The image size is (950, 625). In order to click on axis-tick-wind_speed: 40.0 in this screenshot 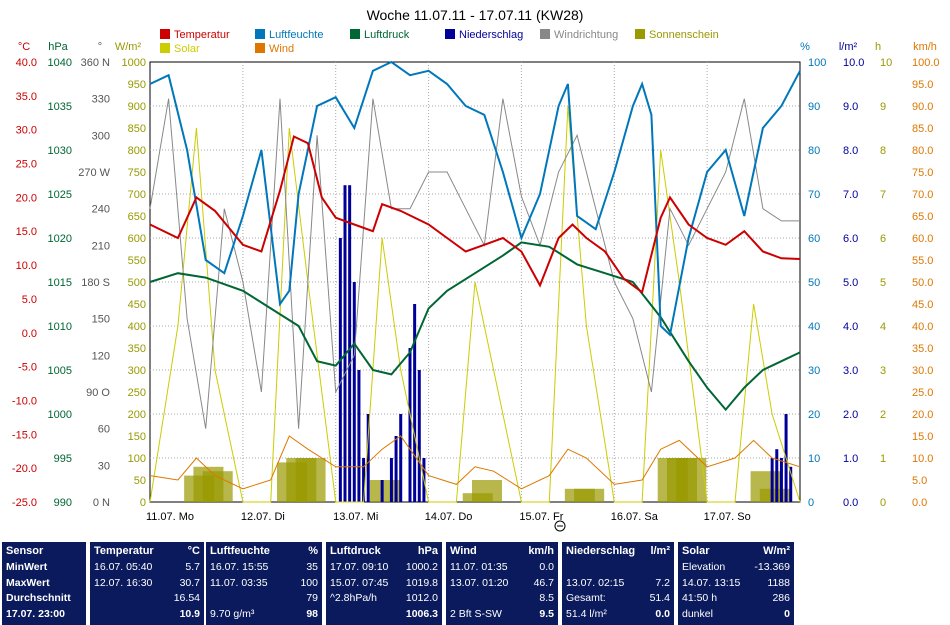, I will do `click(922, 327)`.